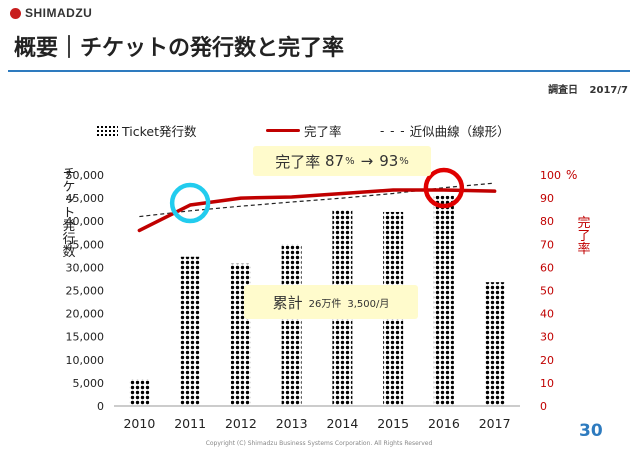  What do you see at coordinates (287, 302) in the screenshot?
I see `callout-total-label: 累計` at bounding box center [287, 302].